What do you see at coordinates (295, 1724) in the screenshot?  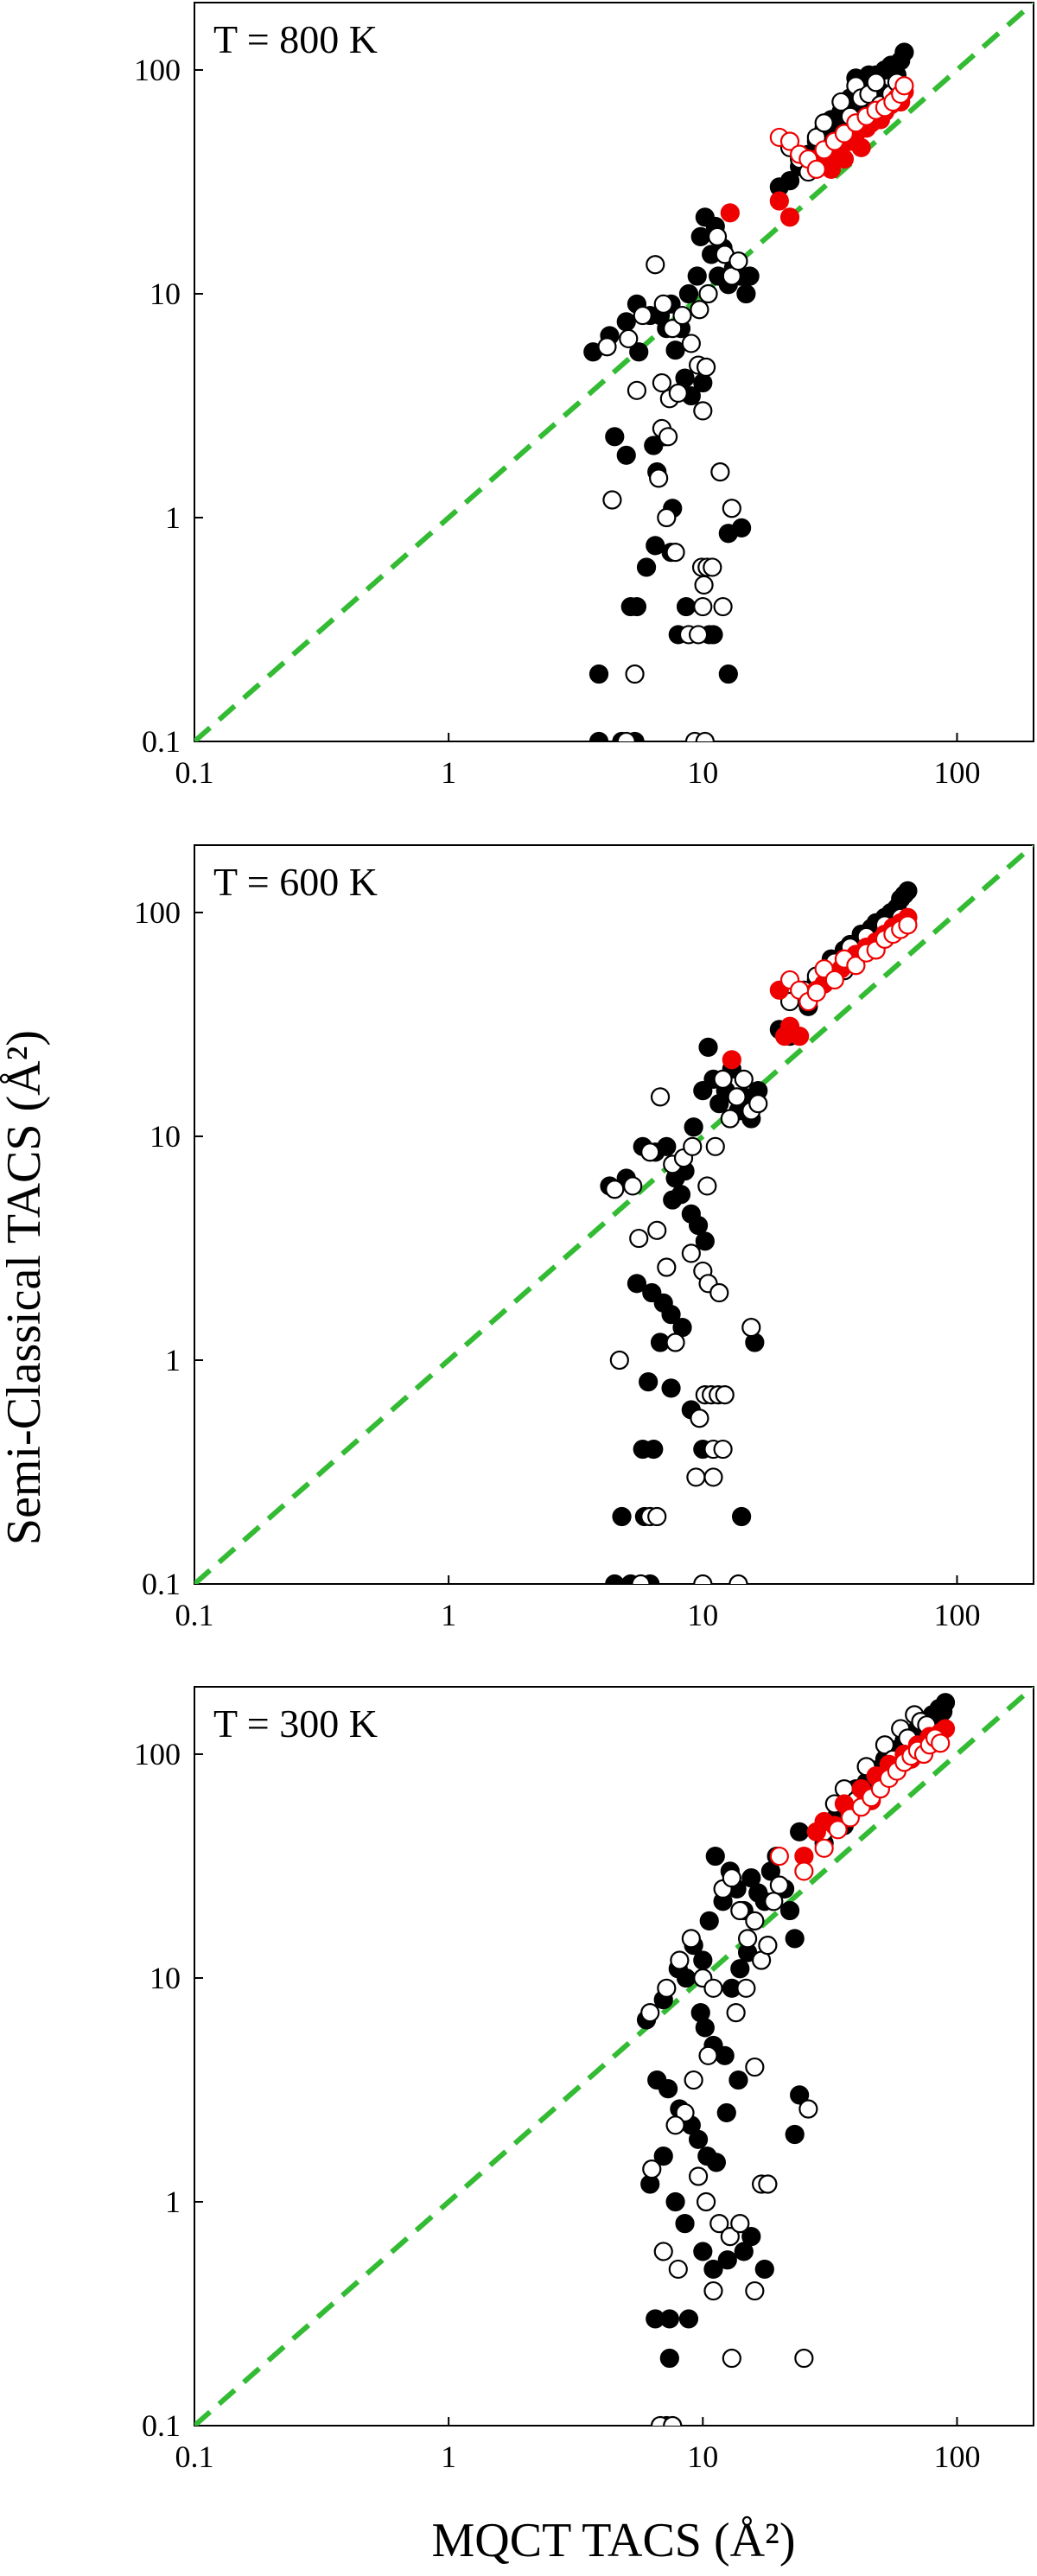 I see `panel-title: T = 300 K` at bounding box center [295, 1724].